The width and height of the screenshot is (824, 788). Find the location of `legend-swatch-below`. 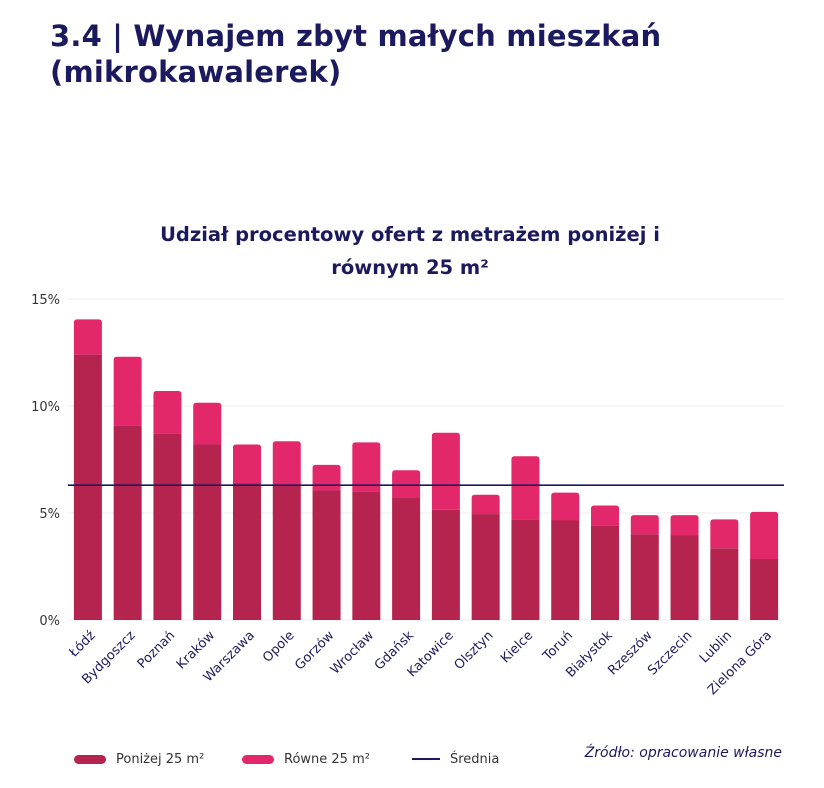

legend-swatch-below is located at coordinates (90, 759).